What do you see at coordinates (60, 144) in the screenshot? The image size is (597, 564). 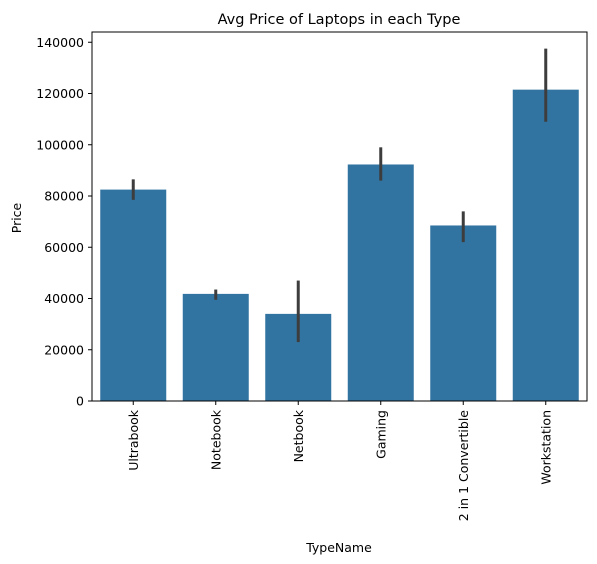 I see `y-tick-label: 100000` at bounding box center [60, 144].